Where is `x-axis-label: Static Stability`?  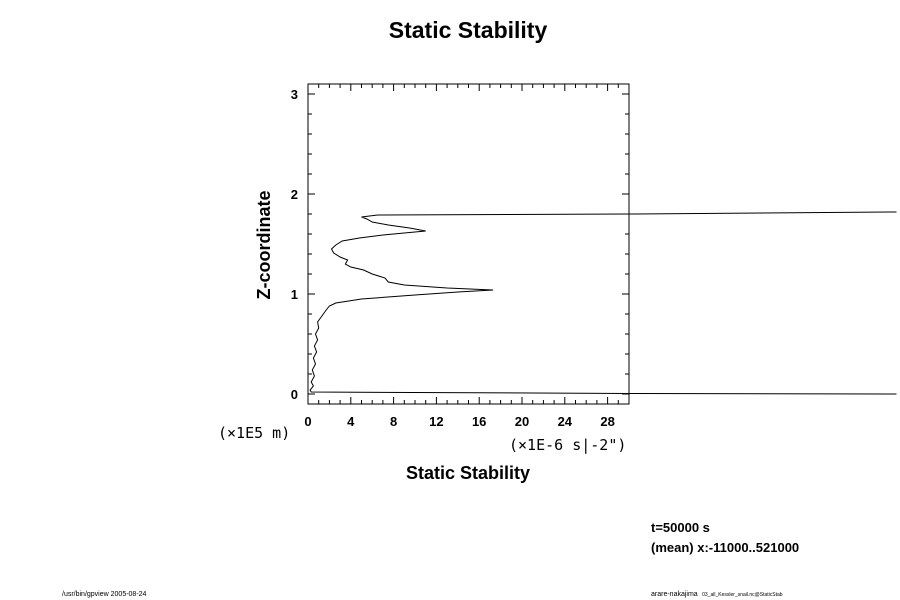
x-axis-label: Static Stability is located at coordinates (468, 473).